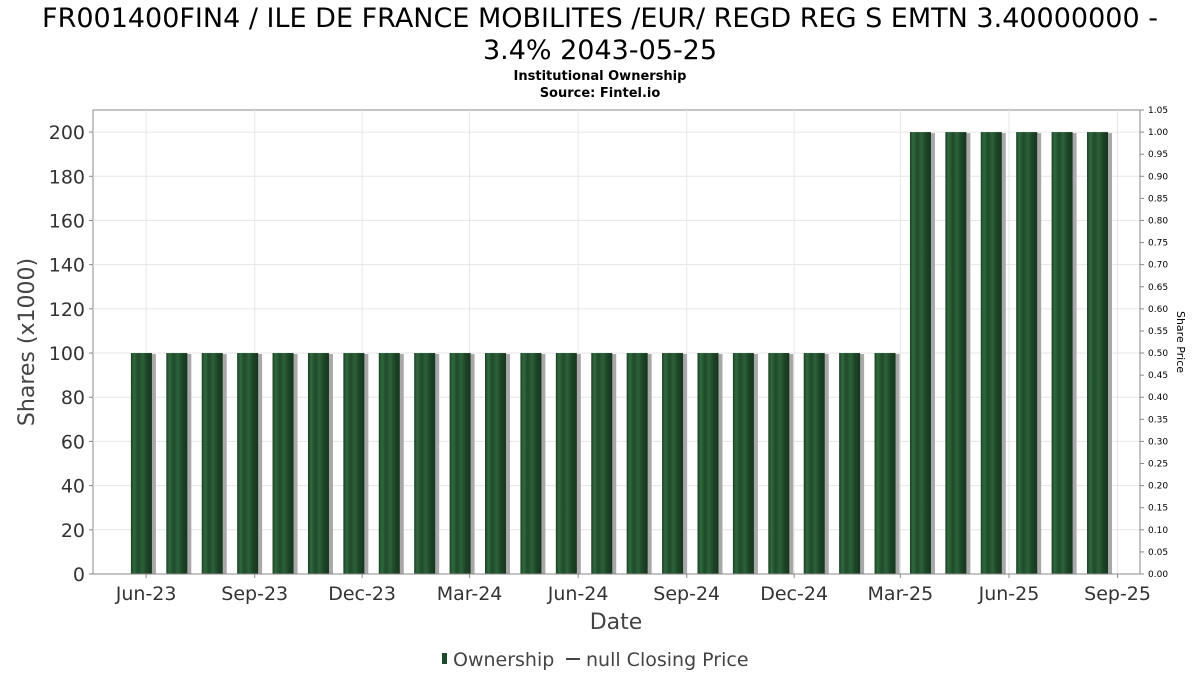  What do you see at coordinates (79, 575) in the screenshot?
I see `y-tick-label: 0` at bounding box center [79, 575].